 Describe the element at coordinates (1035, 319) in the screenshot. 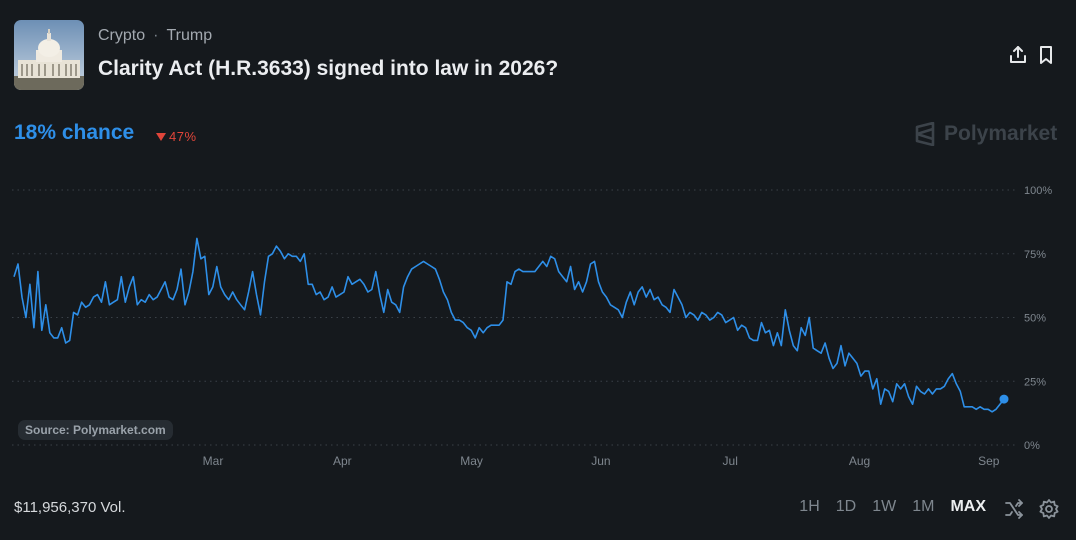

I see `y-tick-label: 50%` at that location.